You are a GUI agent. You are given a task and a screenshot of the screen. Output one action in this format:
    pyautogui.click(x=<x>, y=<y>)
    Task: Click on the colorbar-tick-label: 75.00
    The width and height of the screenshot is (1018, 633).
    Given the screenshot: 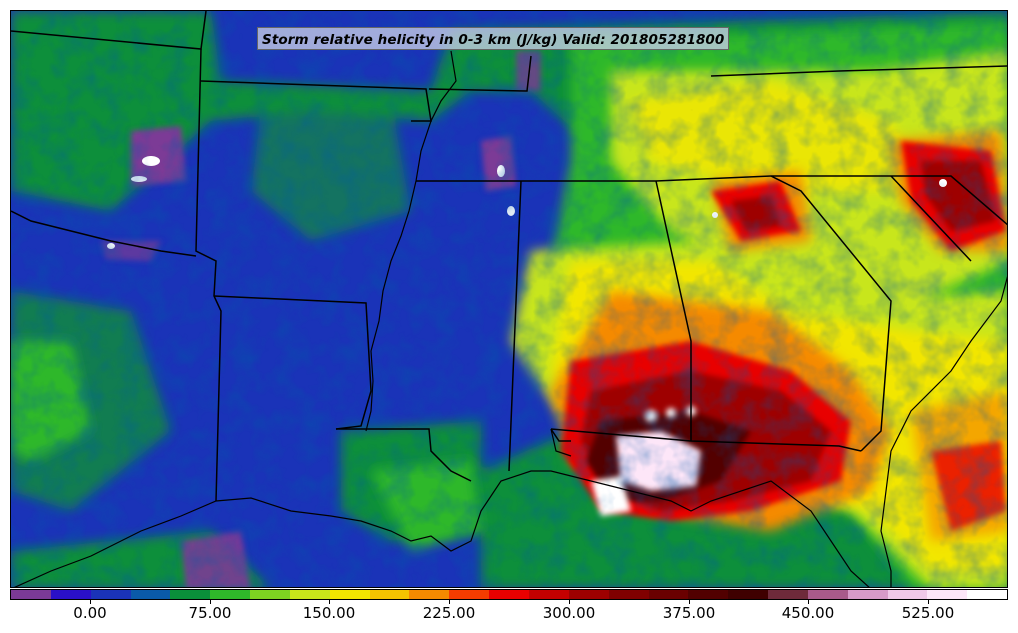 What is the action you would take?
    pyautogui.click(x=210, y=613)
    